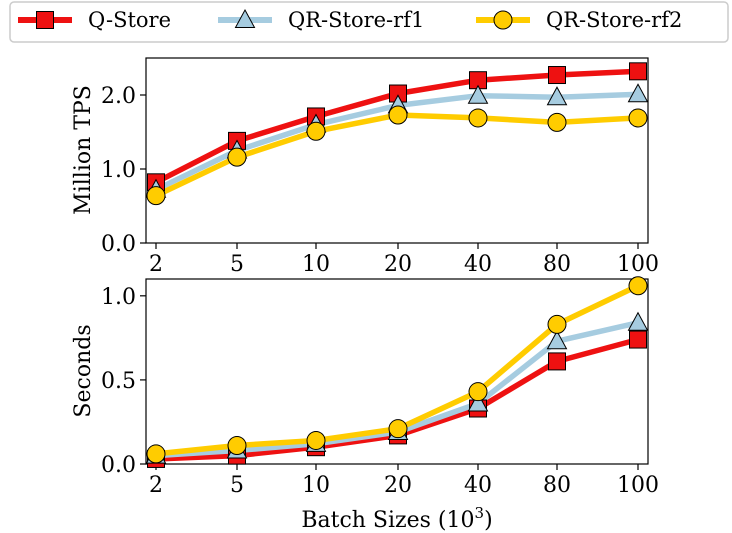 Image resolution: width=732 pixels, height=533 pixels. I want to click on legend-marker-qr-store-rf2, so click(503, 20).